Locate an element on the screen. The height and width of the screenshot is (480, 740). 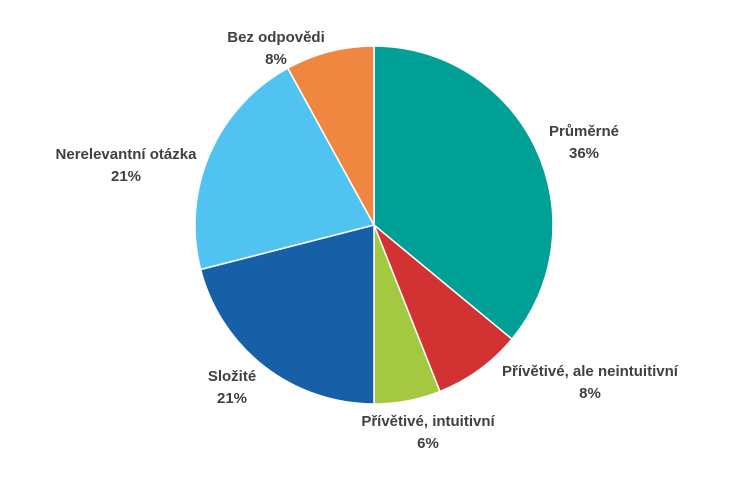
slice-category-label: Průměrné is located at coordinates (584, 131).